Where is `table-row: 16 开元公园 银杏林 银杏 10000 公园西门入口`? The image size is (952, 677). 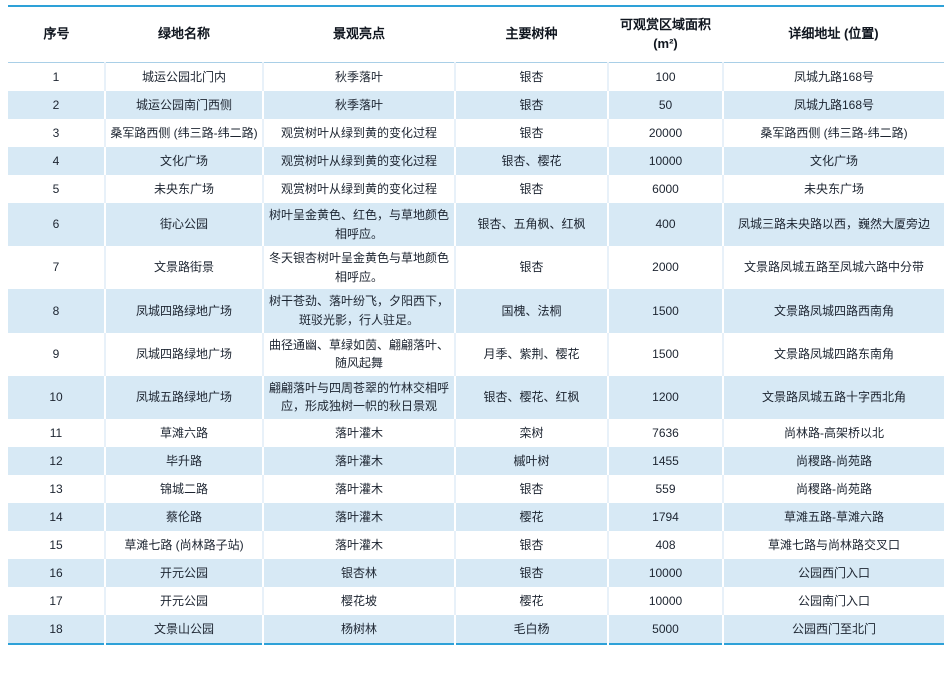
table-row: 16 开元公园 银杏林 银杏 10000 公园西门入口 is located at coordinates (476, 572).